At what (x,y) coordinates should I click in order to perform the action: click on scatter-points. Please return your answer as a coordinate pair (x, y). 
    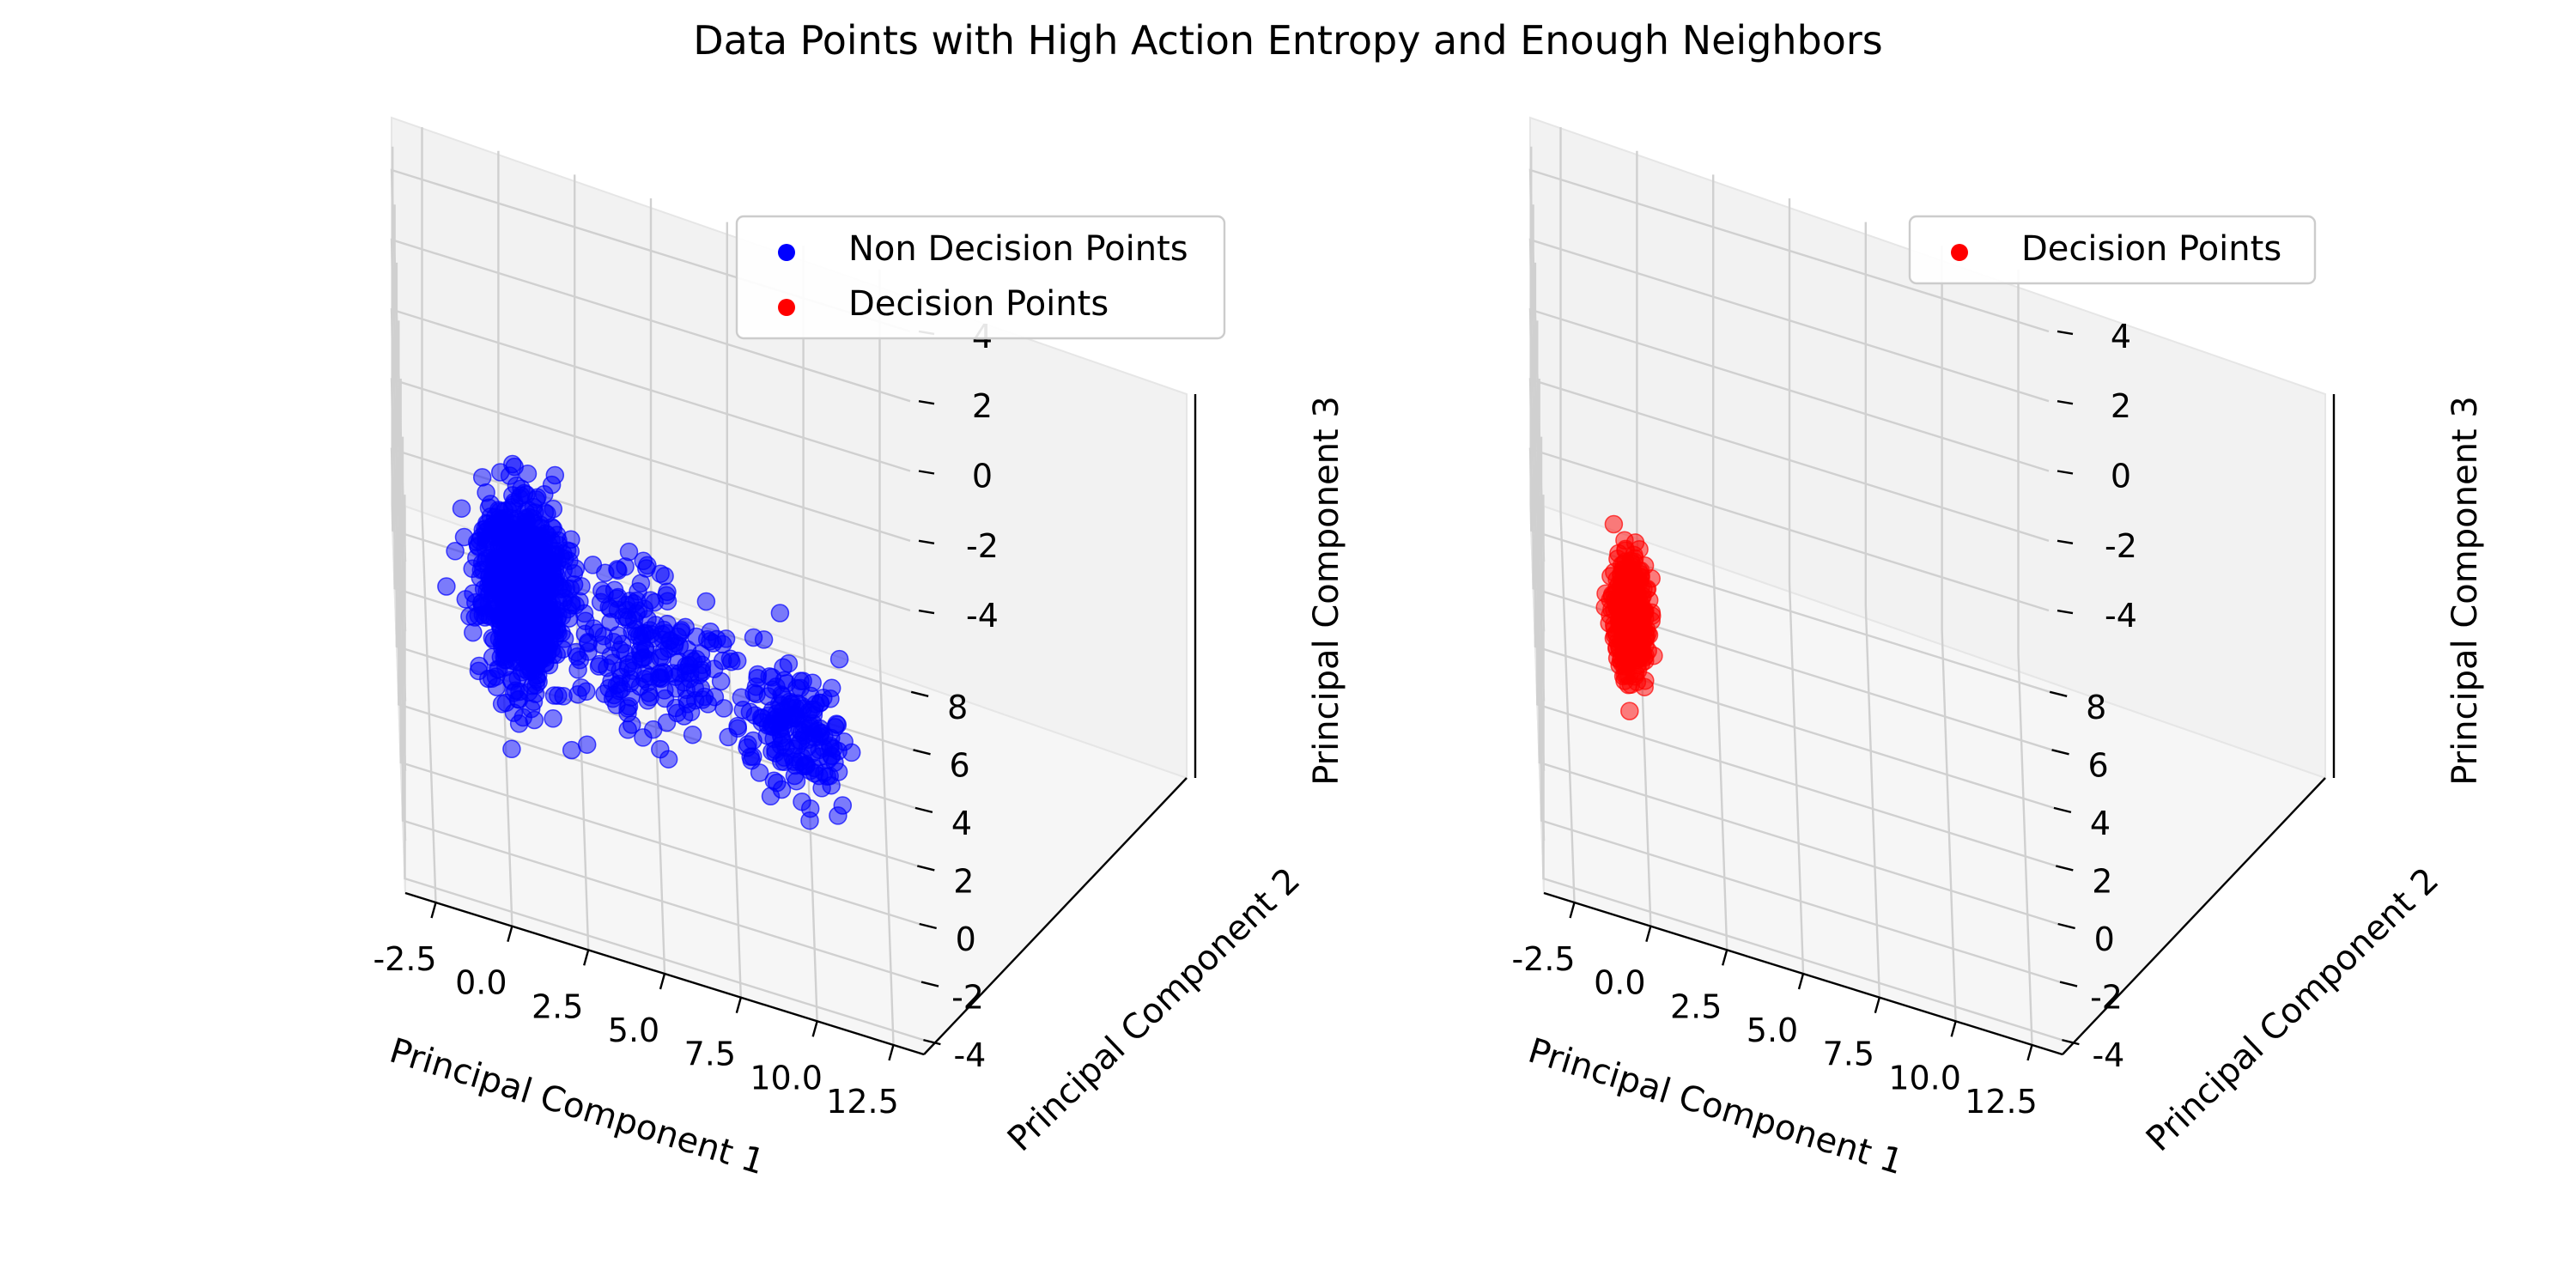
    Looking at the image, I should click on (1629, 617).